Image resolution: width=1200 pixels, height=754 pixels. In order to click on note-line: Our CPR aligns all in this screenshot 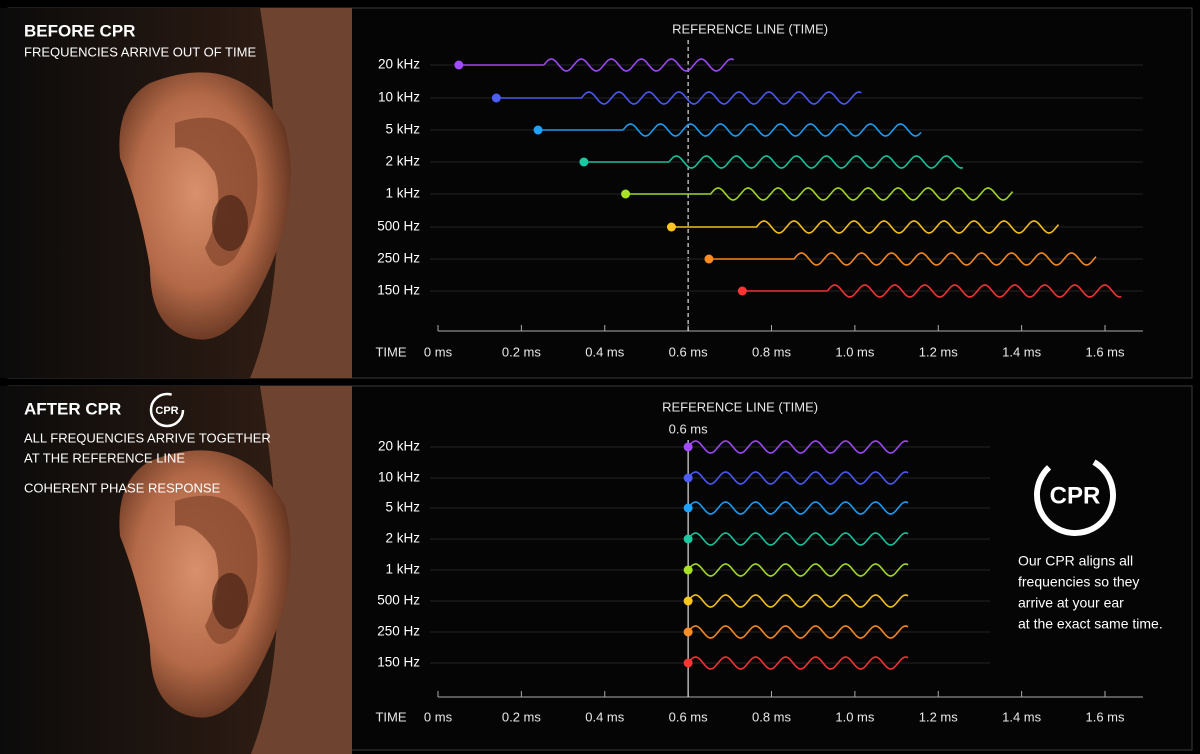, I will do `click(1075, 561)`.